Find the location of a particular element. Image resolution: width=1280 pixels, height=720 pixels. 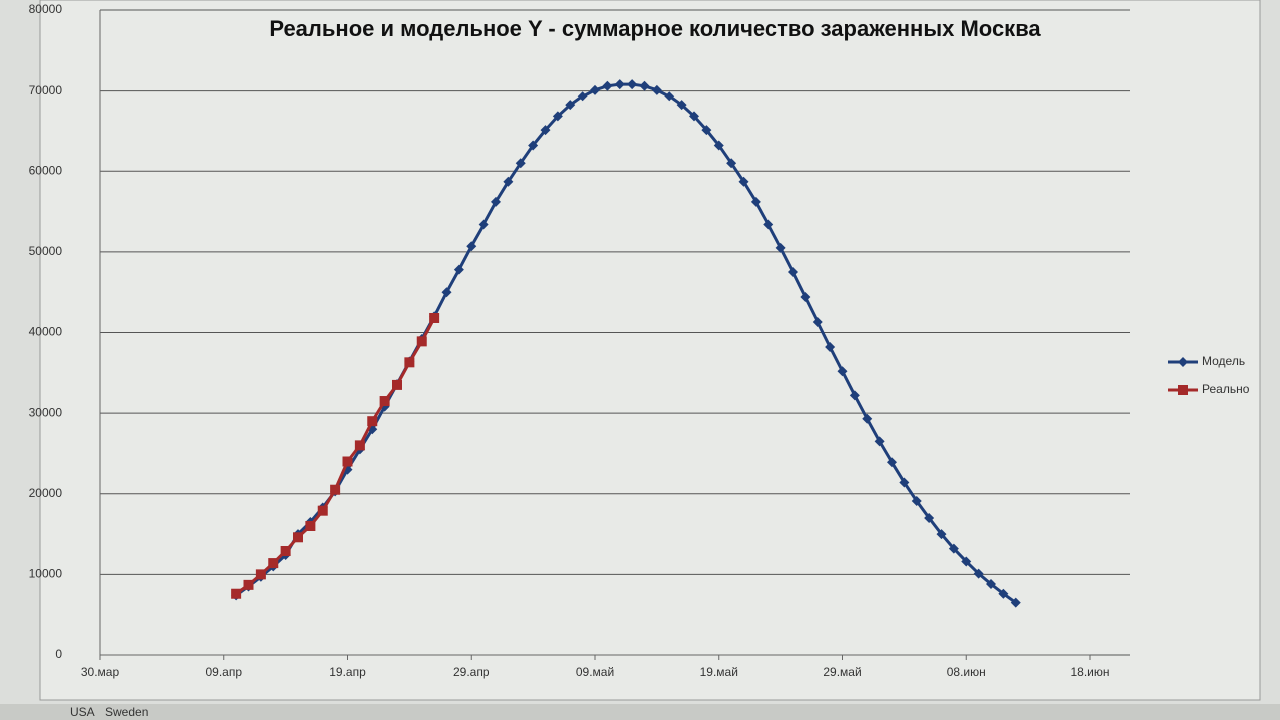

y-tick-label: 10000 is located at coordinates (46, 574).